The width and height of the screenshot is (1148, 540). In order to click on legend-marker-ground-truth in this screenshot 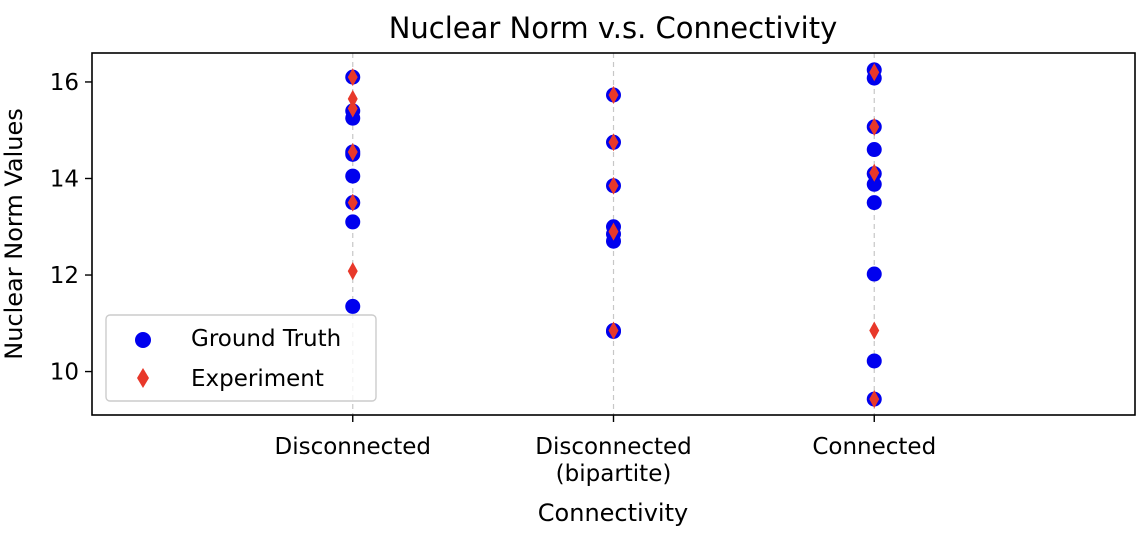, I will do `click(143, 340)`.